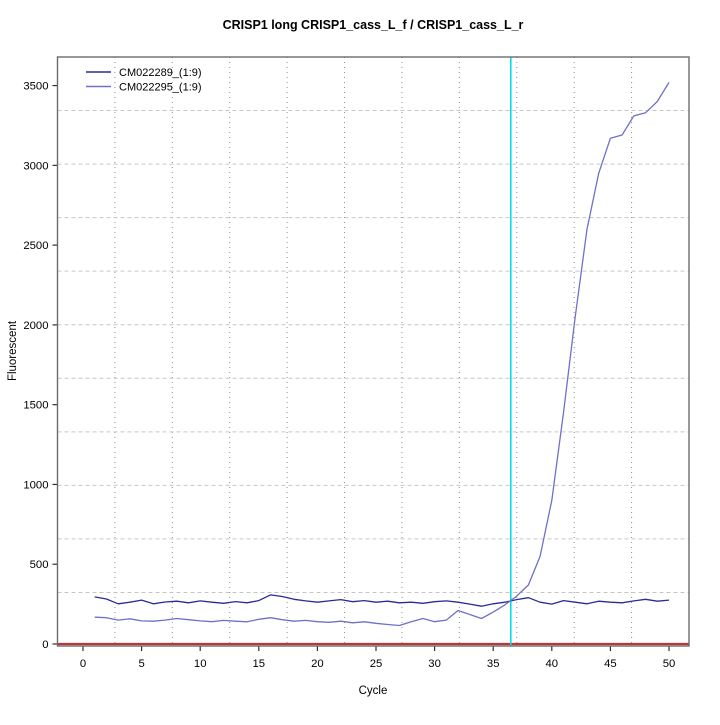 Image resolution: width=720 pixels, height=725 pixels. What do you see at coordinates (434, 664) in the screenshot?
I see `x-tick-label: 30` at bounding box center [434, 664].